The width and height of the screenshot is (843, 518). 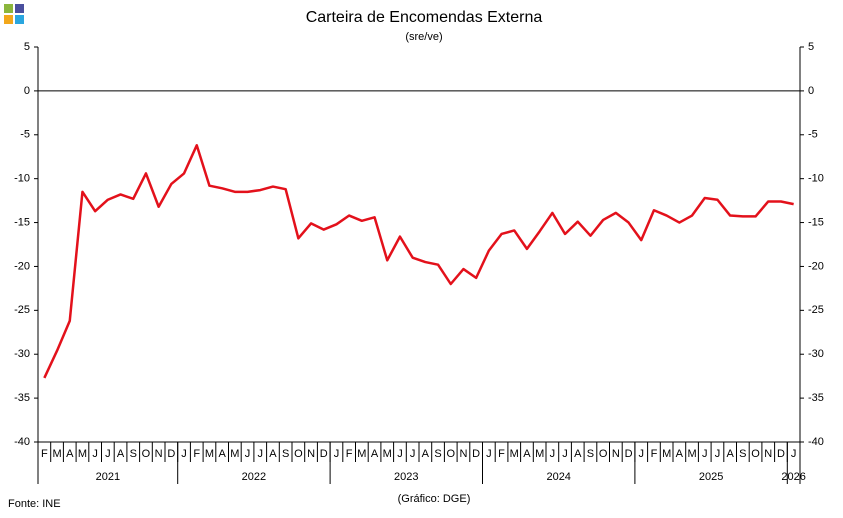 I want to click on y-tick-label: -20, so click(x=22, y=266).